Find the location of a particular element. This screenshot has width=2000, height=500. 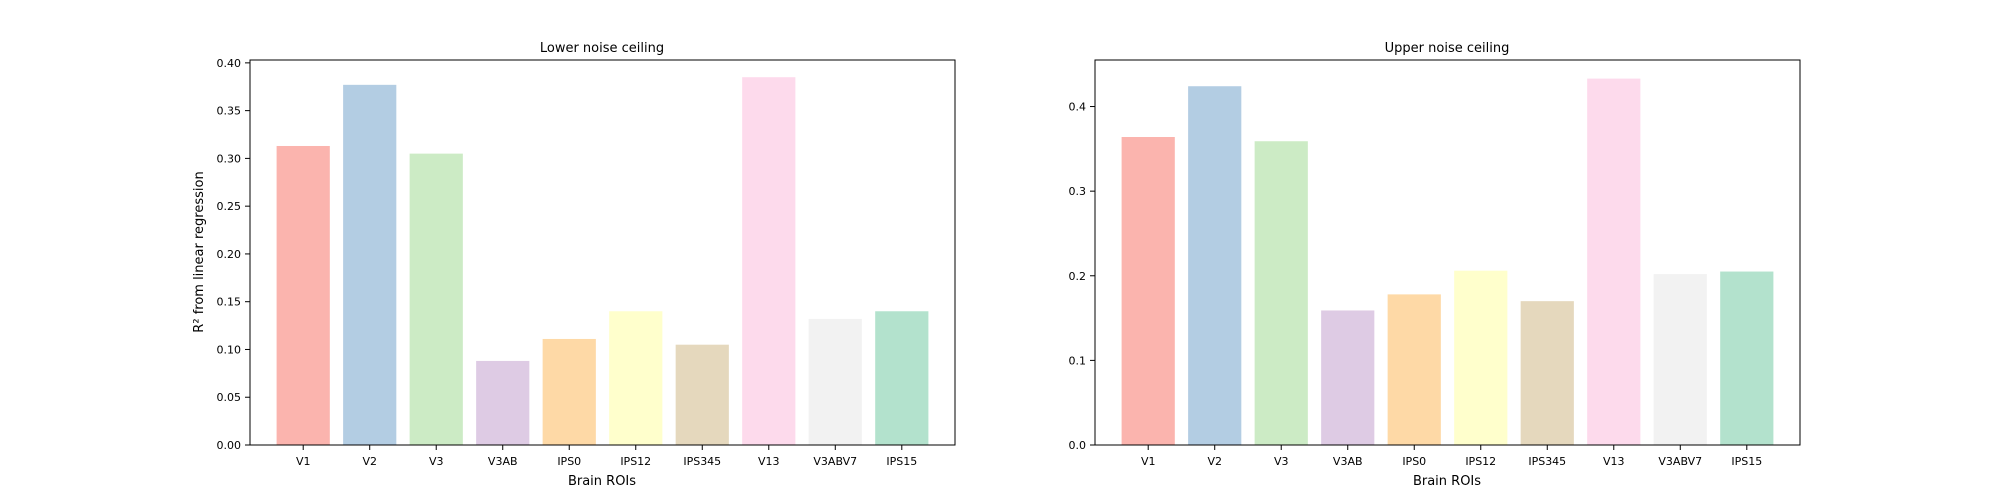

chart-title: Lower noise ceiling is located at coordinates (602, 48).